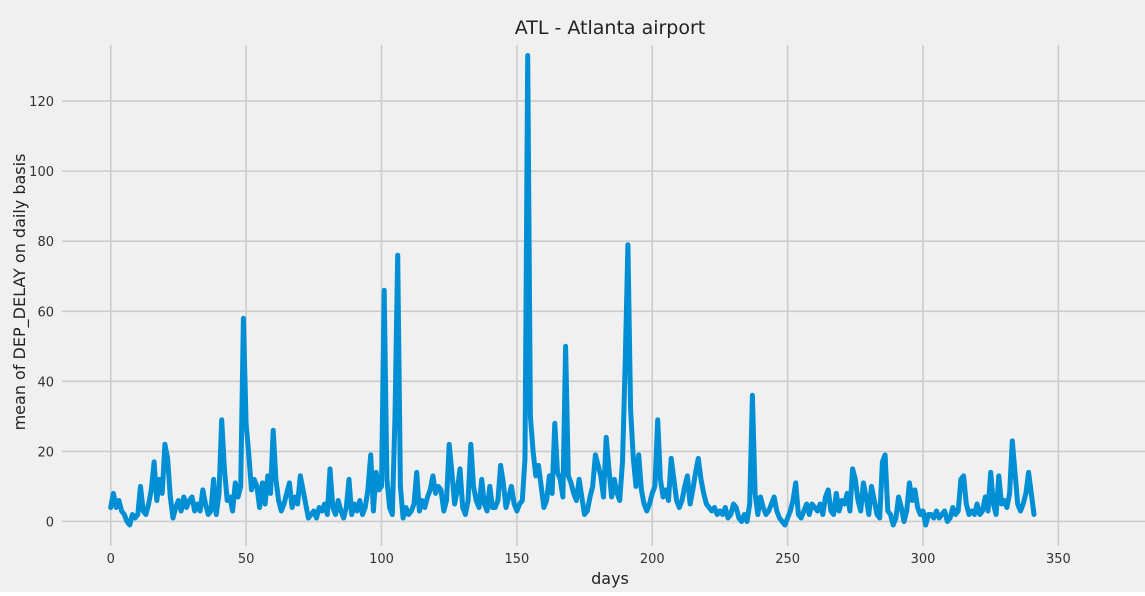  I want to click on y-tick-label: 120, so click(41, 102).